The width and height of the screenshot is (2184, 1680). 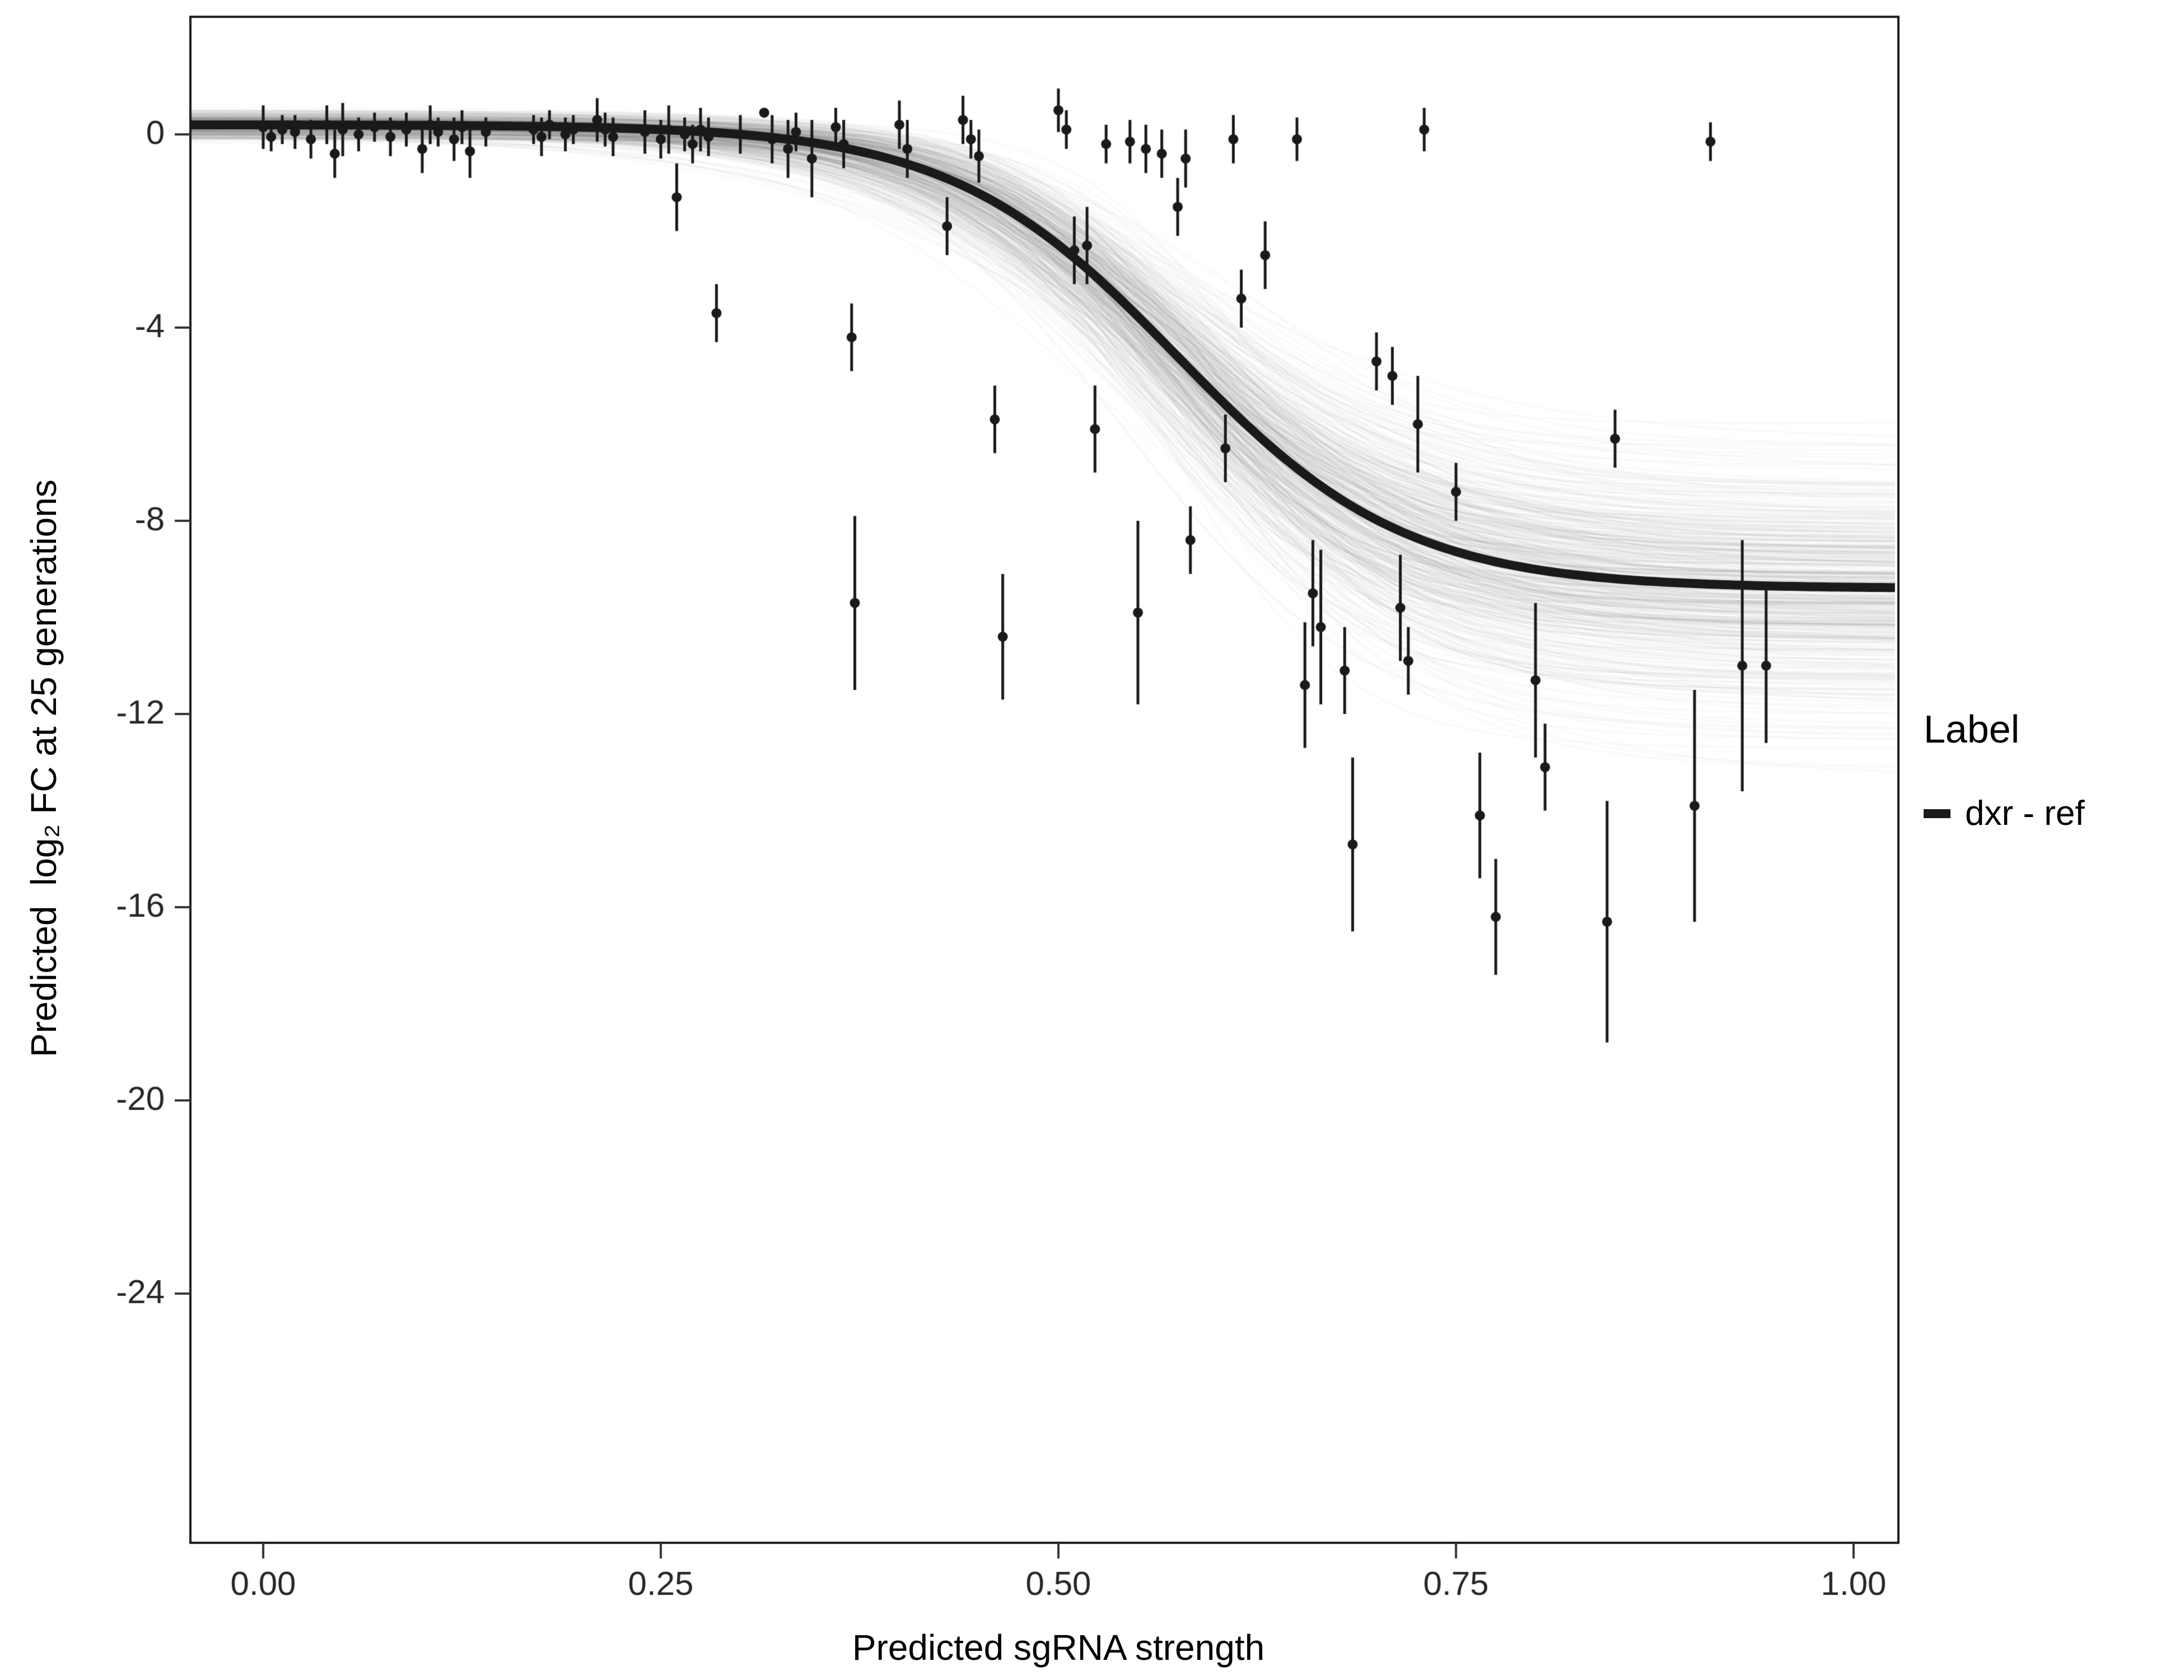 What do you see at coordinates (44, 768) in the screenshot?
I see `y-axis-title: Predicted log₂ FC at 25 generations` at bounding box center [44, 768].